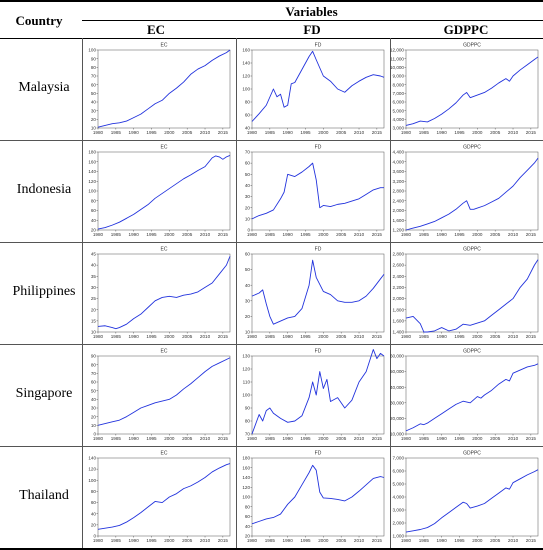  I want to click on y-tick-label: 10, so click(94, 128).